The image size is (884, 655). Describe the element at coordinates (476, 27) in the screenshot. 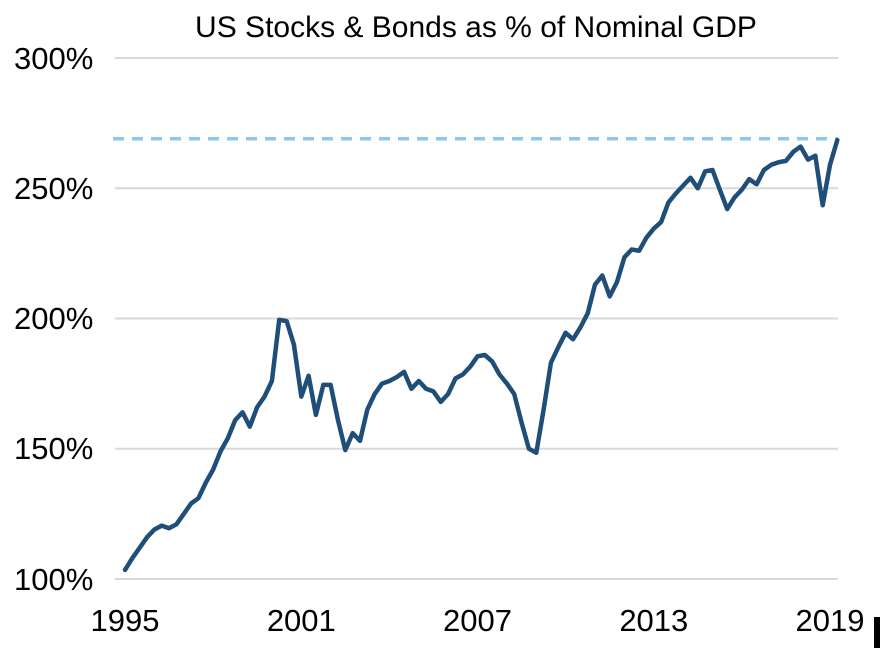

I see `chart-title: US Stocks & Bonds as % of Nominal GDP` at that location.